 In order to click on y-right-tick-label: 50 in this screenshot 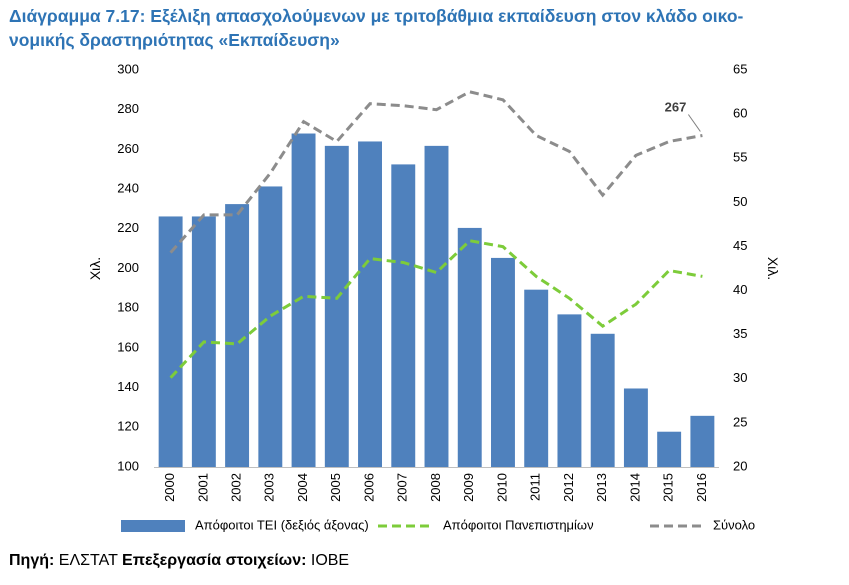, I will do `click(740, 201)`.